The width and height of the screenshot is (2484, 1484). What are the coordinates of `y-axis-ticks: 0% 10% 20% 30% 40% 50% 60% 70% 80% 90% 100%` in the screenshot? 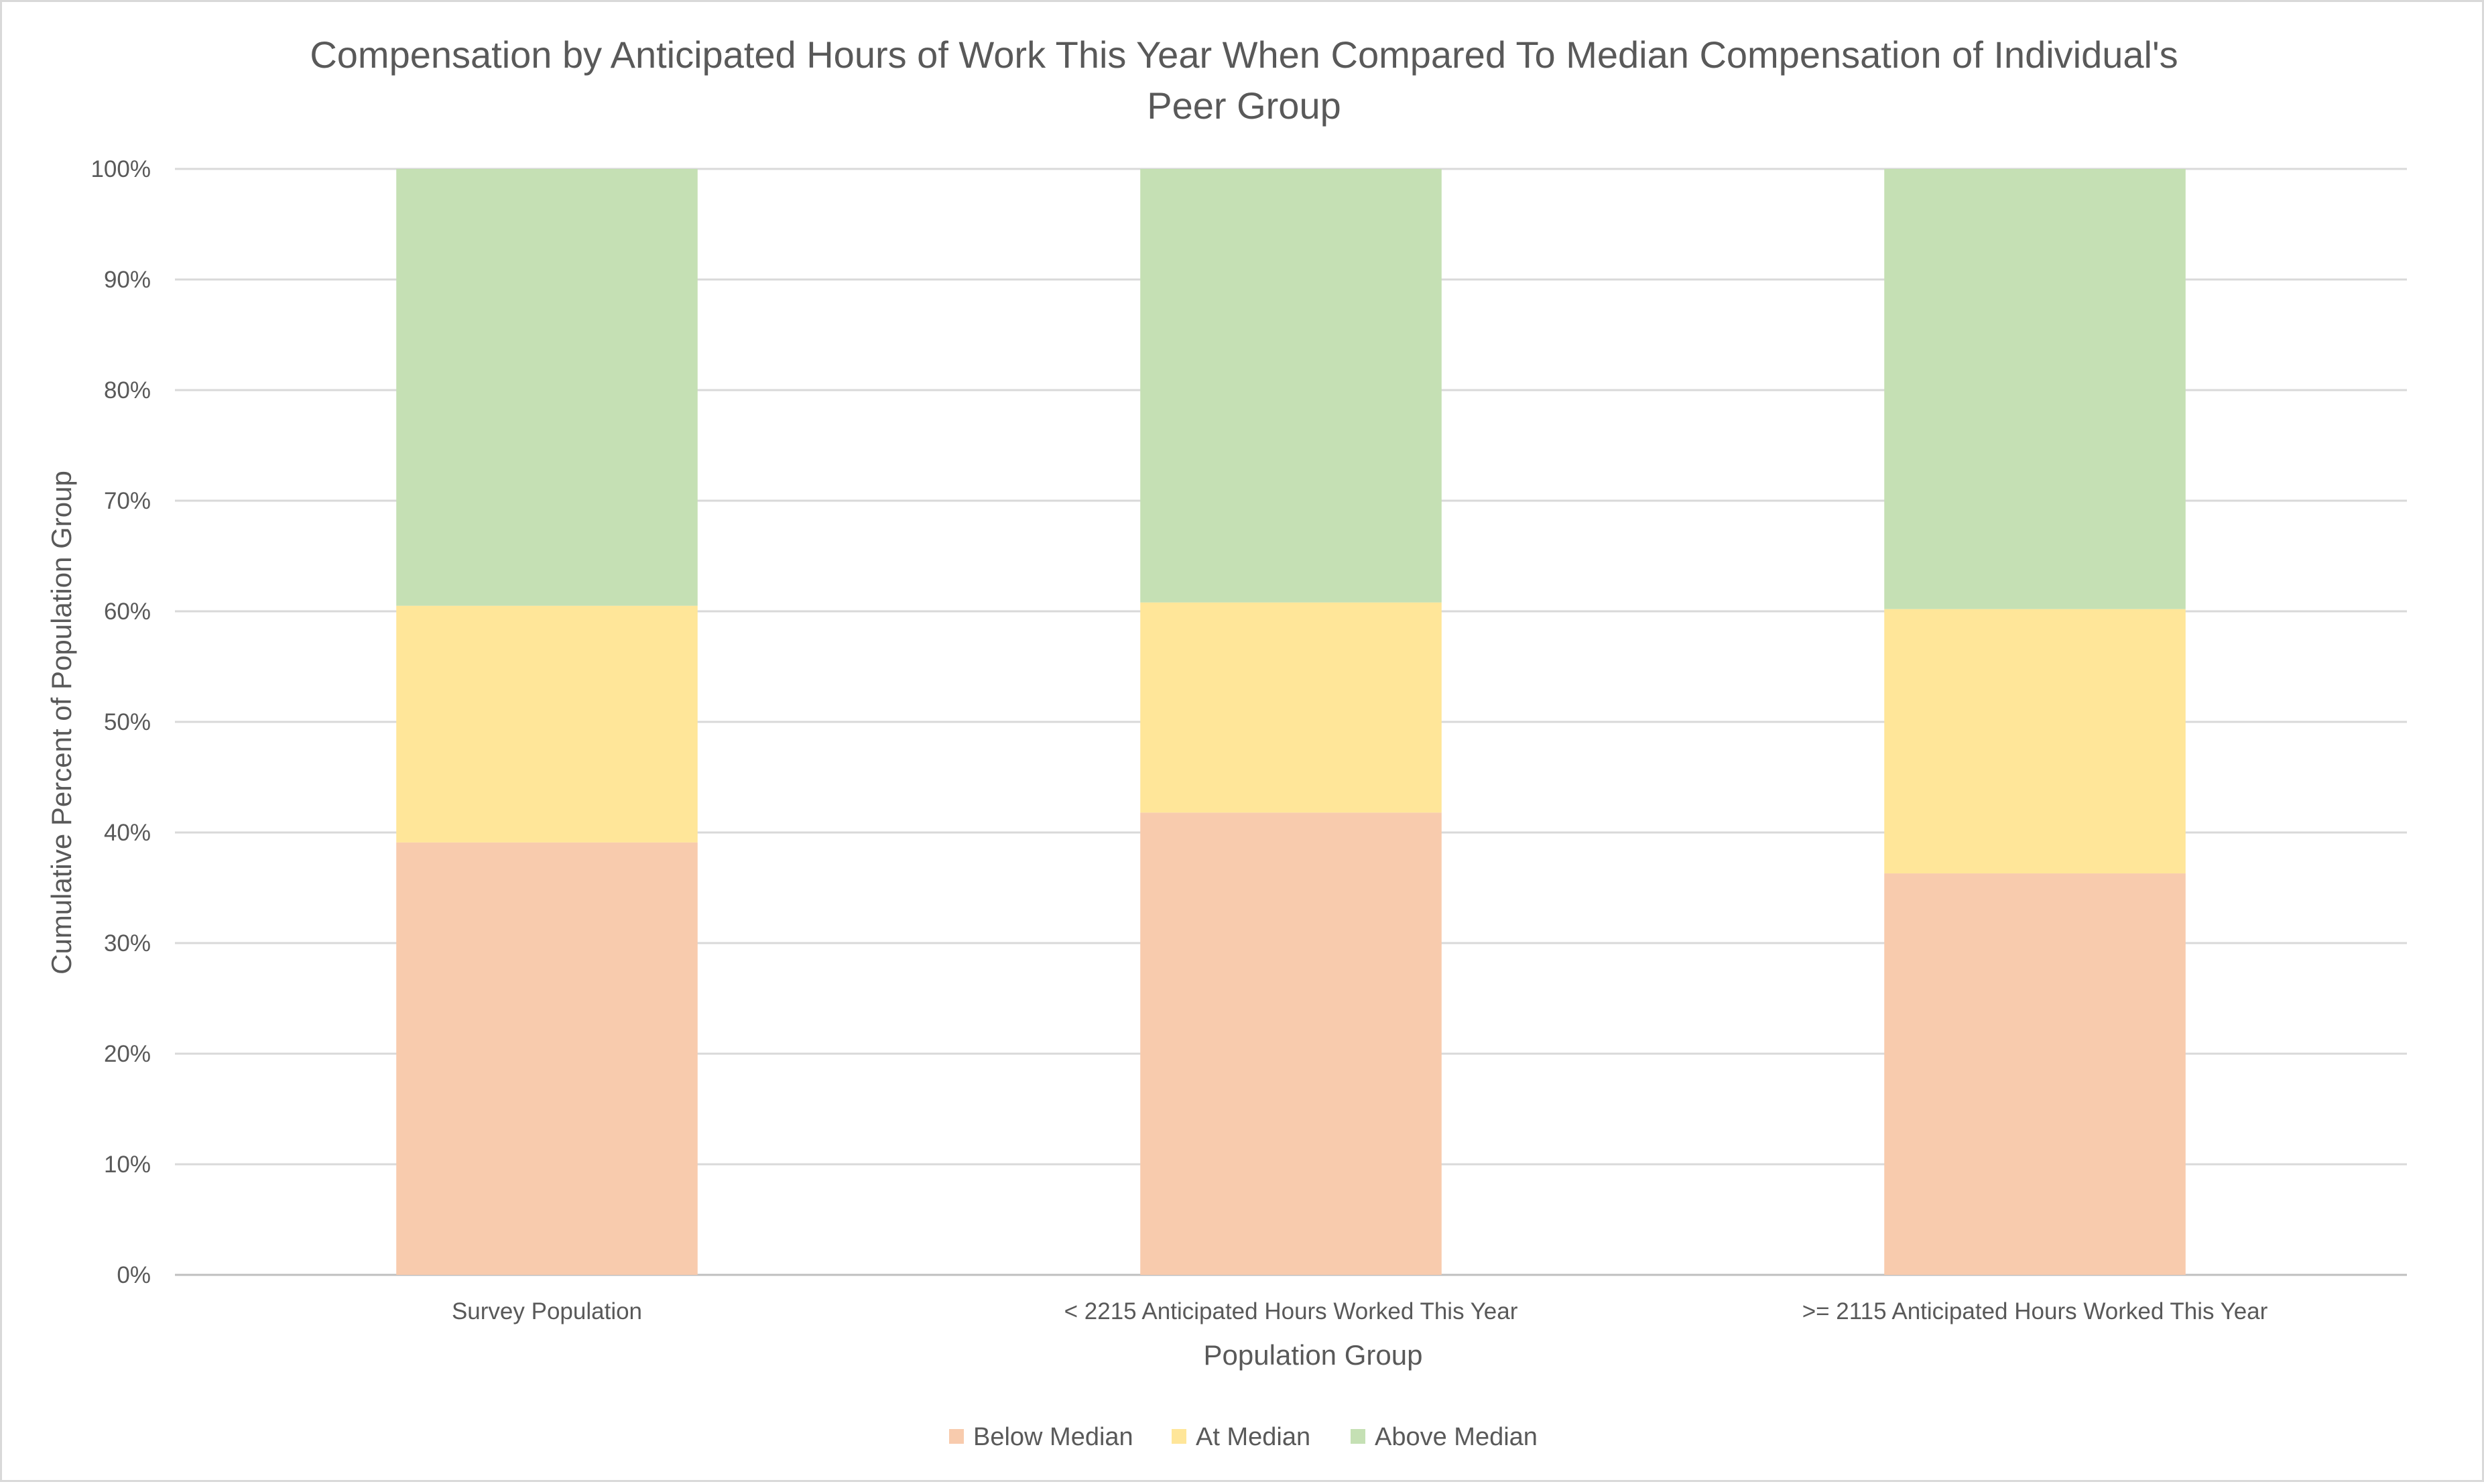 It's located at (120, 722).